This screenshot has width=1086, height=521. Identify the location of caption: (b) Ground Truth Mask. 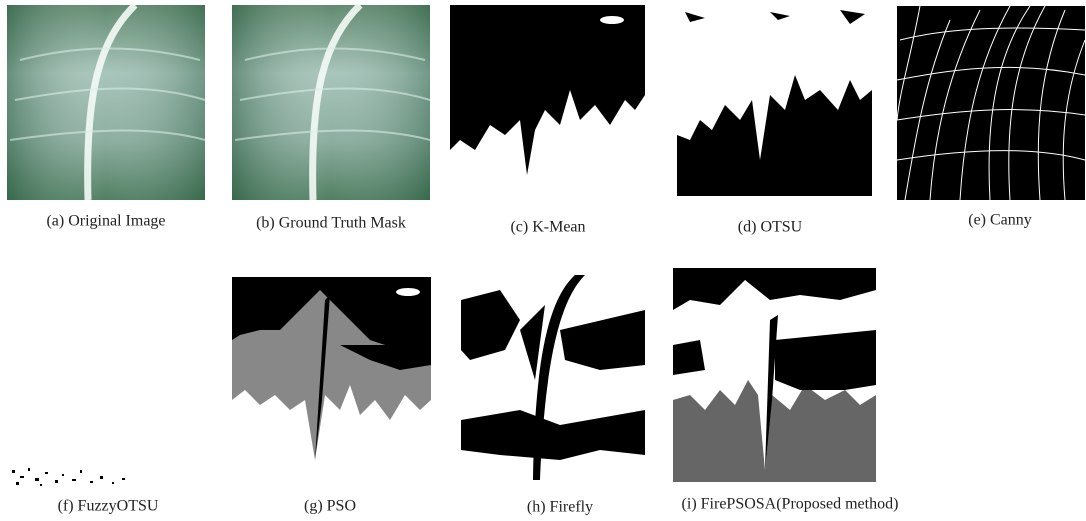
(331, 223).